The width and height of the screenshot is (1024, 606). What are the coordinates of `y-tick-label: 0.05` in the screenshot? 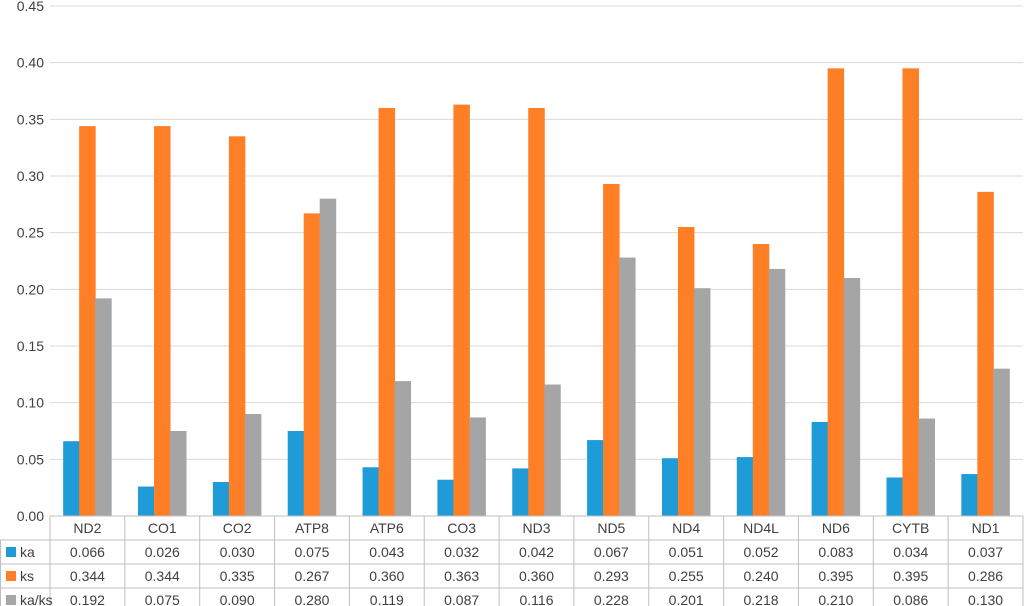 It's located at (30, 459).